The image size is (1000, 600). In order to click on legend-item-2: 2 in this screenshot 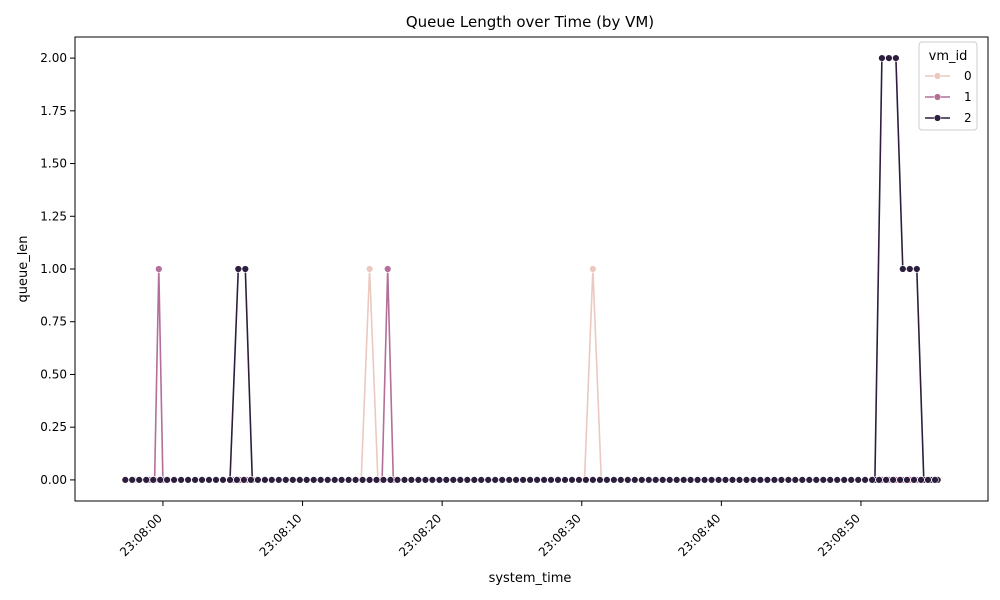, I will do `click(948, 118)`.